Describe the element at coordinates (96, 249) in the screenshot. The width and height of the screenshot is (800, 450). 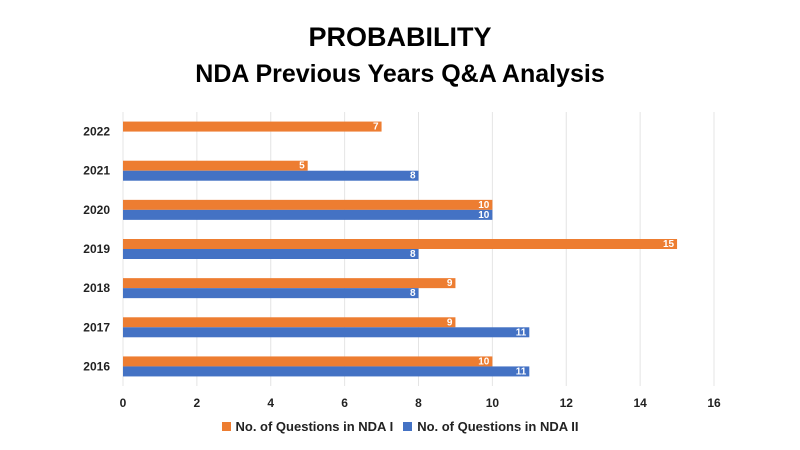
I see `y-category-label: 2019` at that location.